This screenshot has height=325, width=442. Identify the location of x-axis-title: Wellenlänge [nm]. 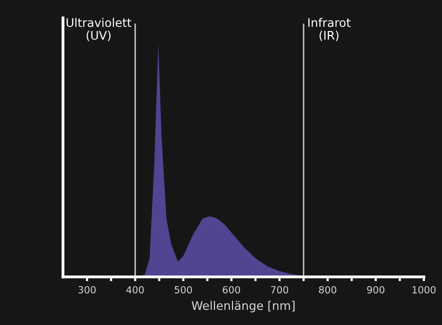
(243, 306).